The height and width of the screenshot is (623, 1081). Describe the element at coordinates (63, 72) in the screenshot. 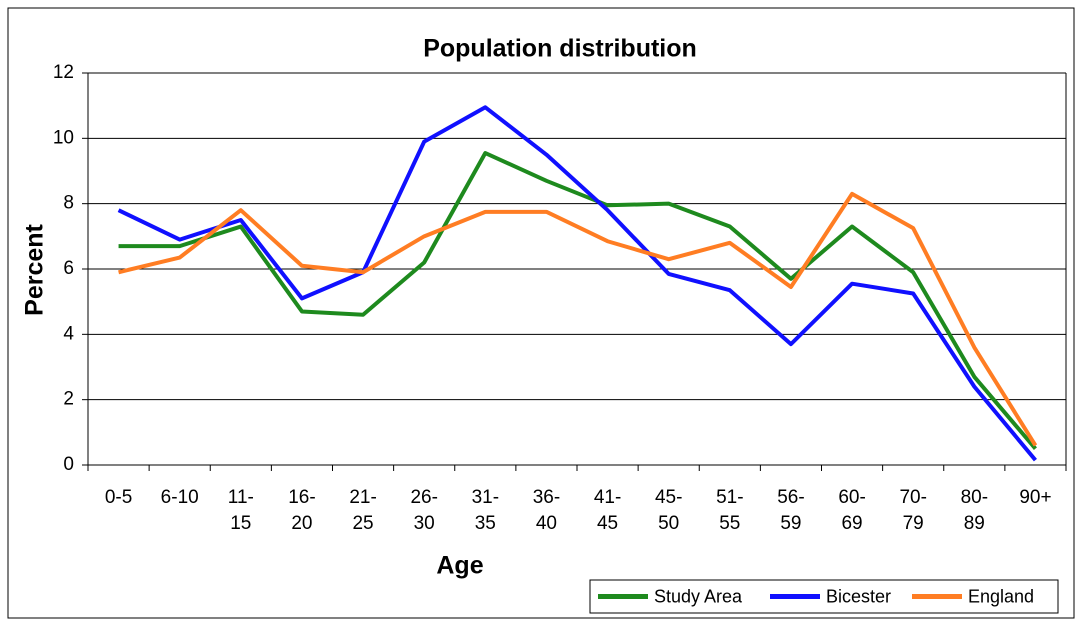

I see `y-tick-label: 12` at that location.